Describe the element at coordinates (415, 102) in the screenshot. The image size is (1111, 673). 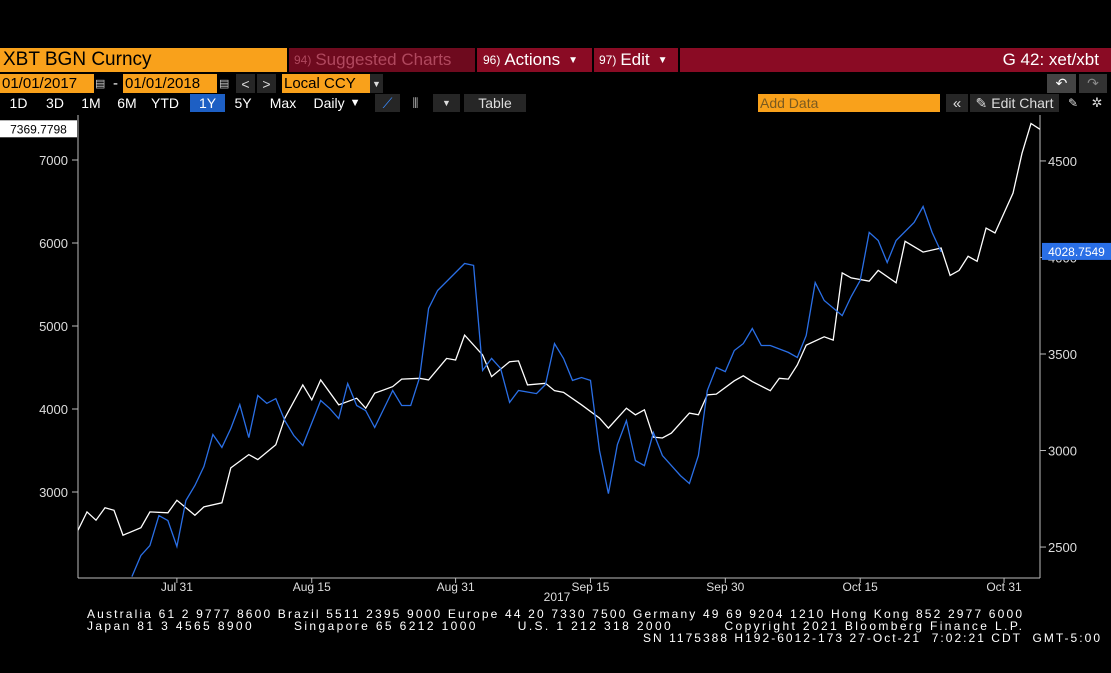
I see `bar-chart-icon: ⫴` at that location.